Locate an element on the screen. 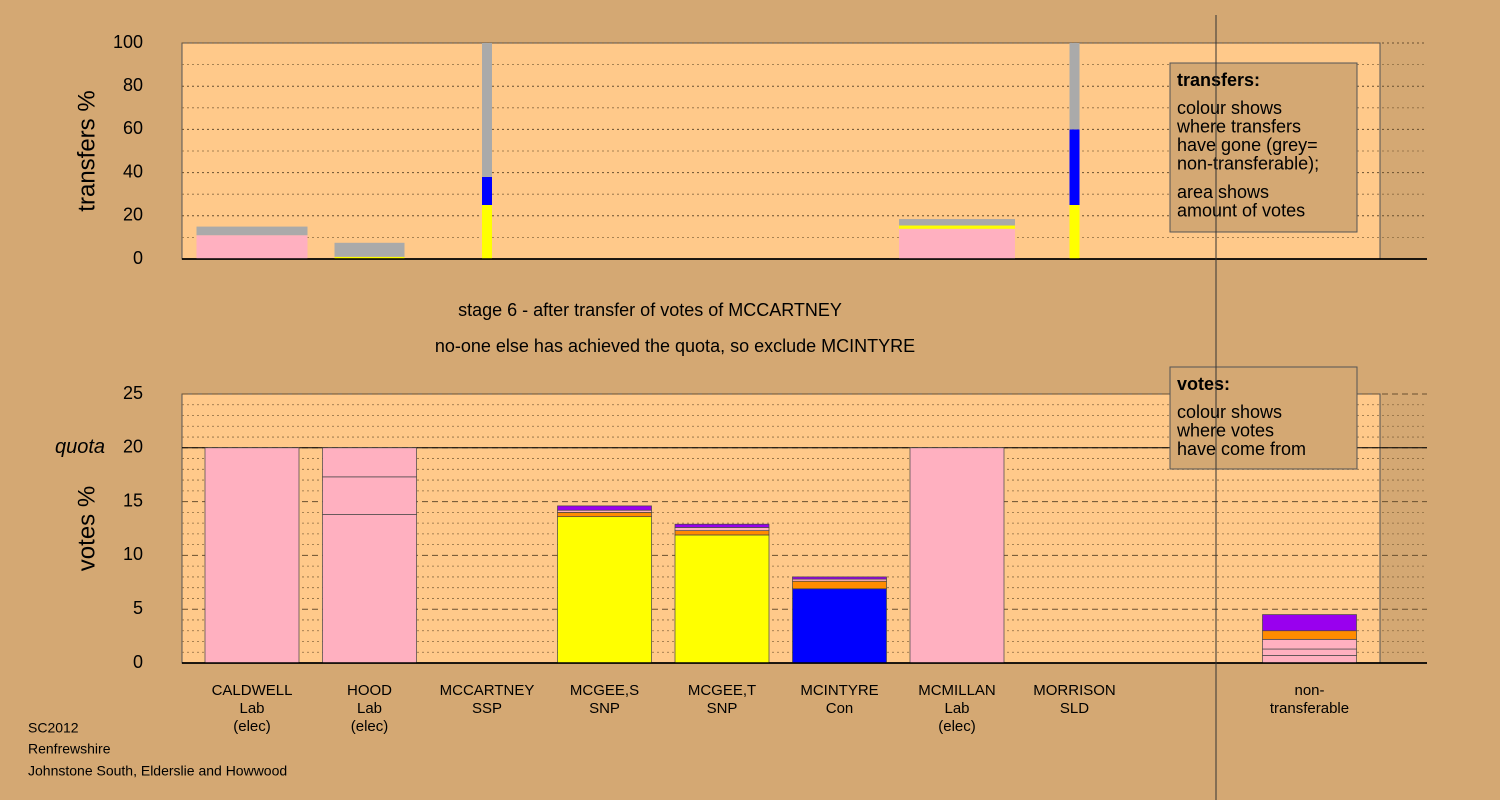 Image resolution: width=1500 pixels, height=800 pixels. y-tick-label: 60 is located at coordinates (133, 128).